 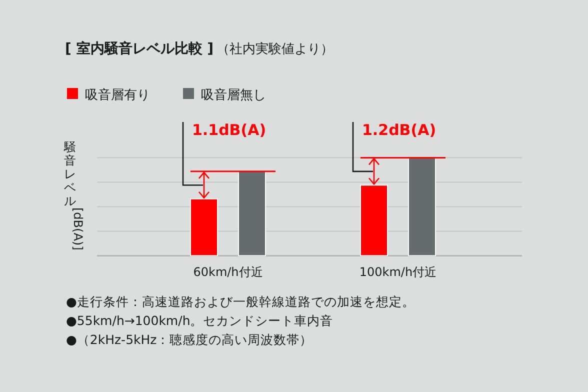 I want to click on chart-subtitle: （社内実験値より）, so click(x=275, y=49).